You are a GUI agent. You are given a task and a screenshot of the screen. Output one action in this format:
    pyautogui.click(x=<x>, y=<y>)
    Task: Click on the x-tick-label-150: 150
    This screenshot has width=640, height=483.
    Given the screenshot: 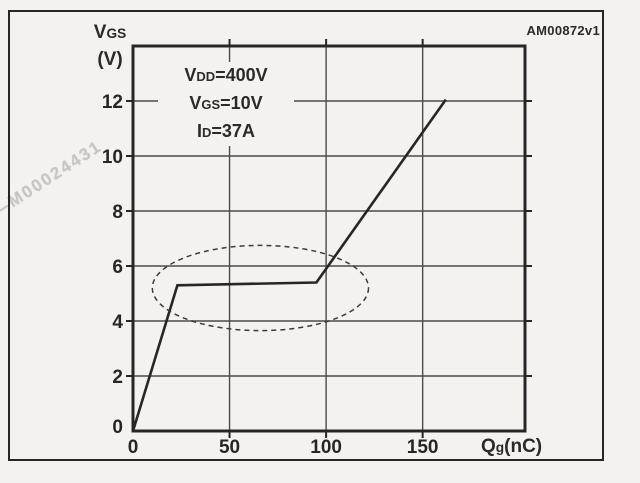 What is the action you would take?
    pyautogui.click(x=423, y=447)
    